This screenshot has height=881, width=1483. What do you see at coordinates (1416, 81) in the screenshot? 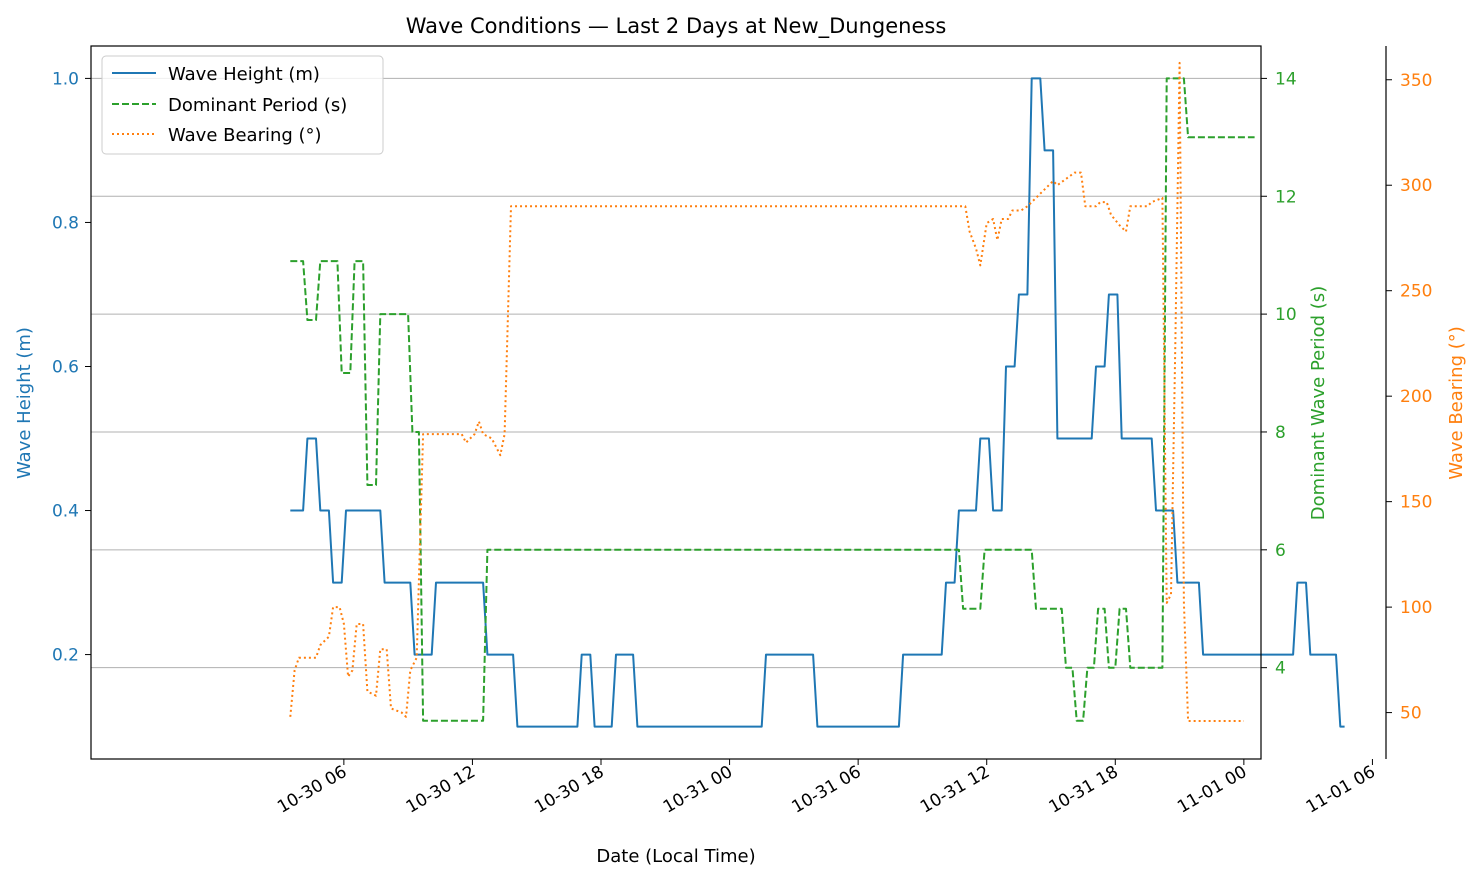
I see `right2-tick-label: 350` at bounding box center [1416, 81].